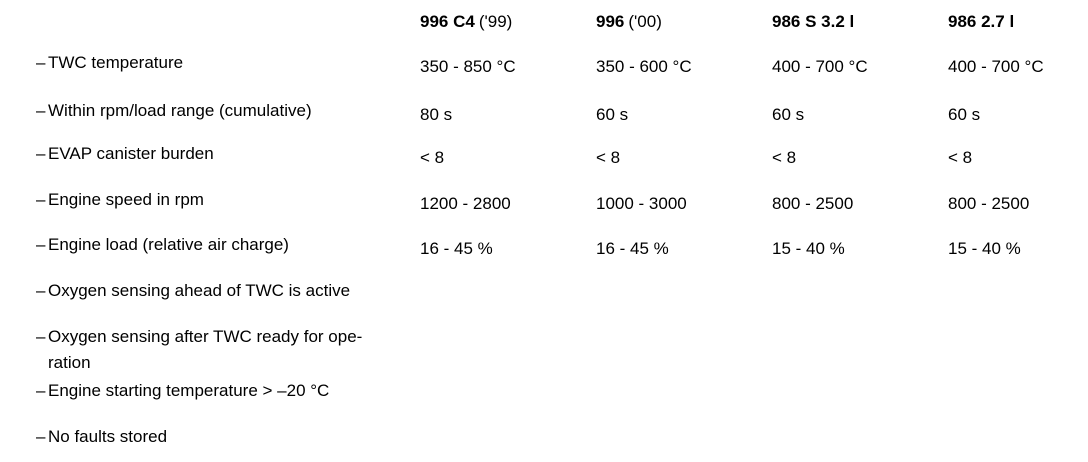 This screenshot has height=462, width=1088. I want to click on row-label: ration, so click(69, 362).